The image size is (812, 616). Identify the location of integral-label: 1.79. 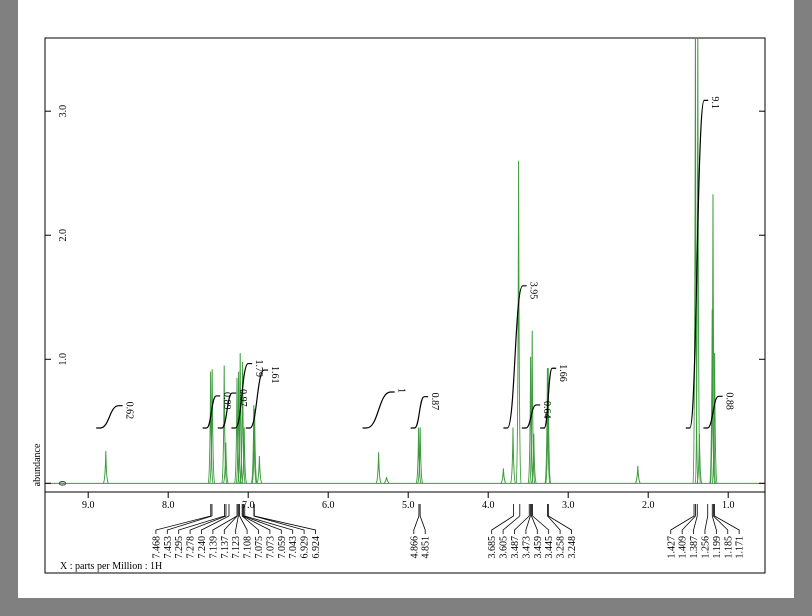
(258, 369).